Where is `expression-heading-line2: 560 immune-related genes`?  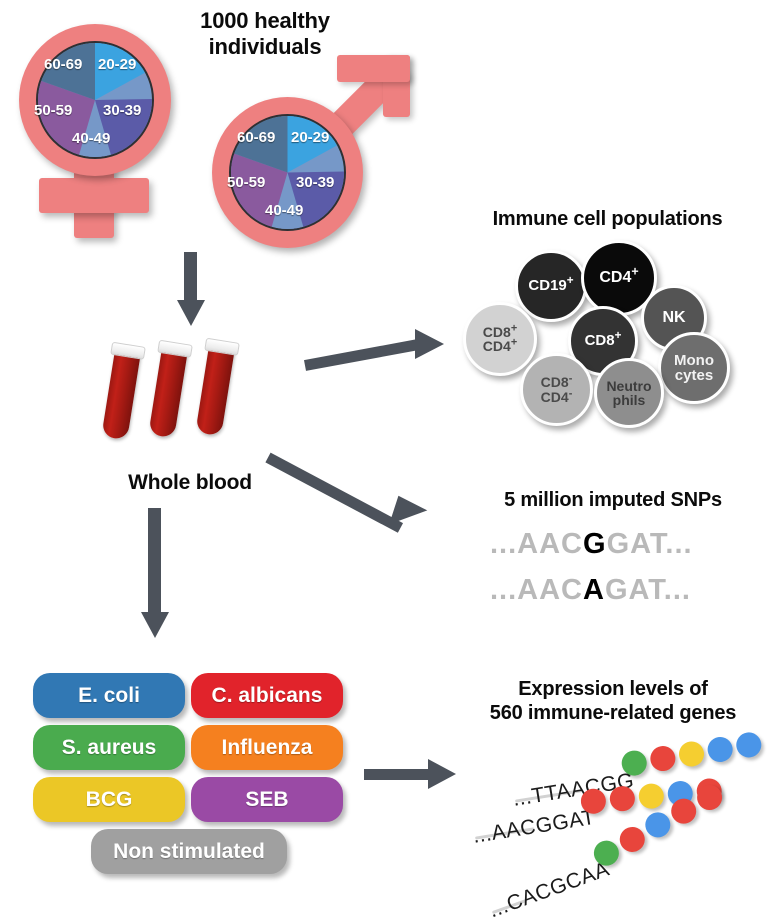 expression-heading-line2: 560 immune-related genes is located at coordinates (613, 712).